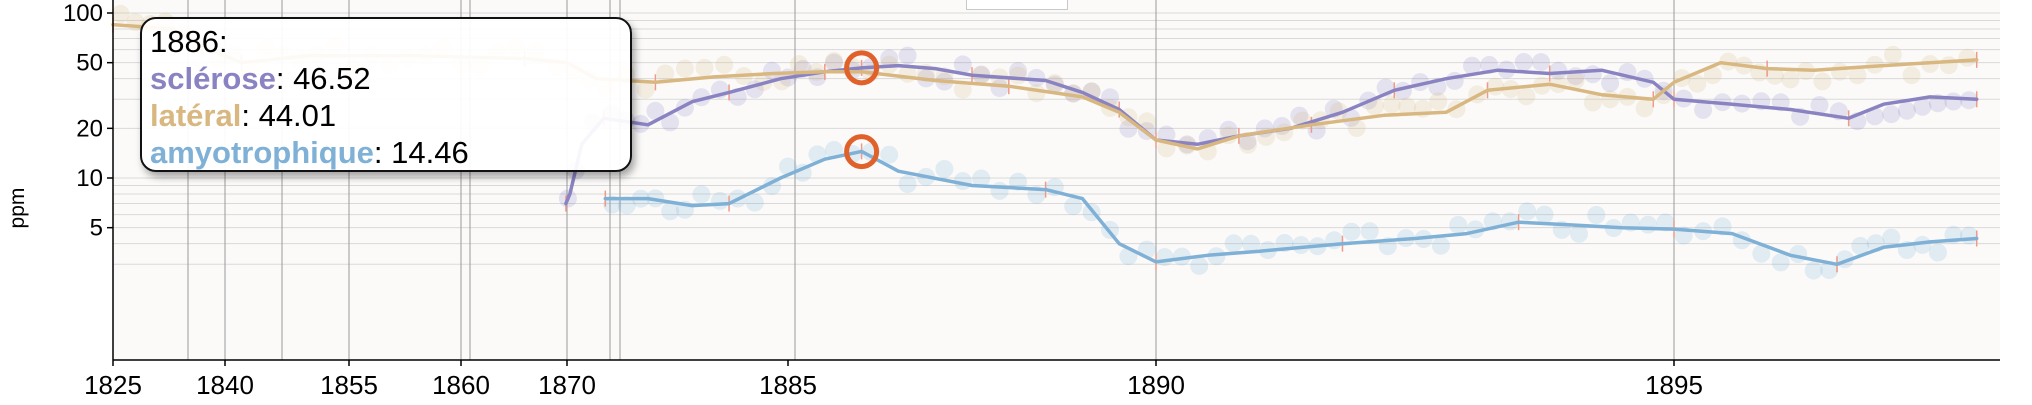 This screenshot has height=405, width=2032. I want to click on tooltip-series-value: 14.46, so click(430, 152).